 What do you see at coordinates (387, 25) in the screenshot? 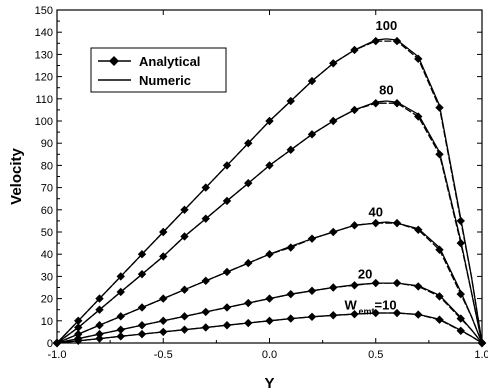
I see `curve-label: 100` at bounding box center [387, 25].